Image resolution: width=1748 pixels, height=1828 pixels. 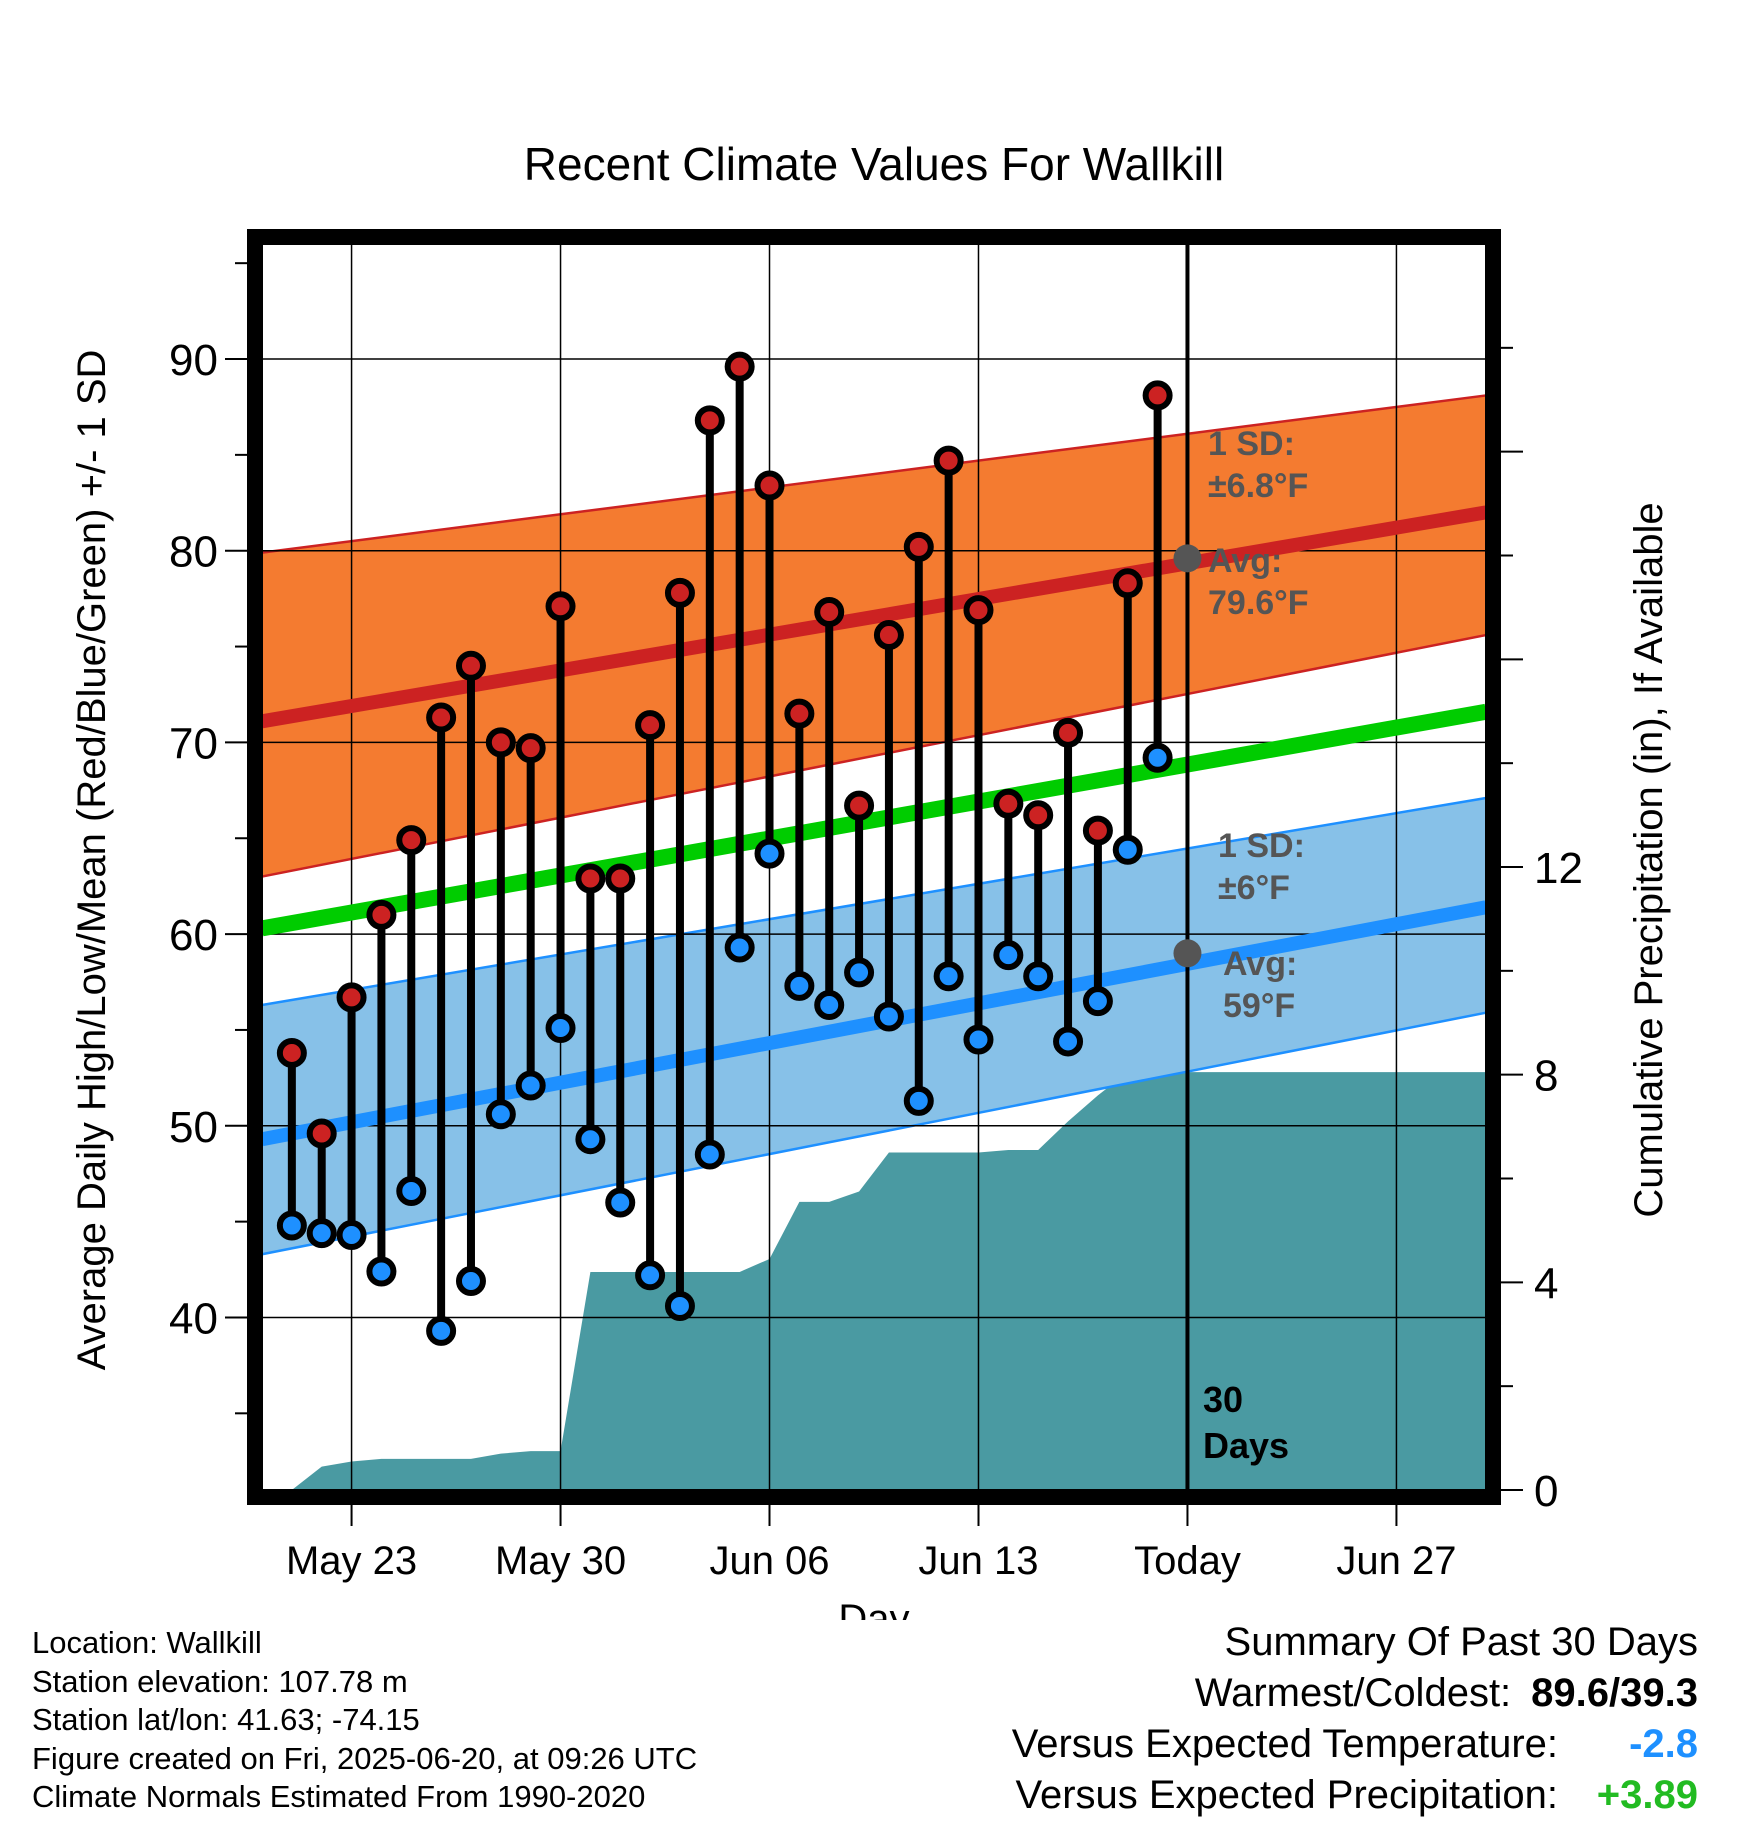 I want to click on y-tick-label: 80, so click(x=193, y=552).